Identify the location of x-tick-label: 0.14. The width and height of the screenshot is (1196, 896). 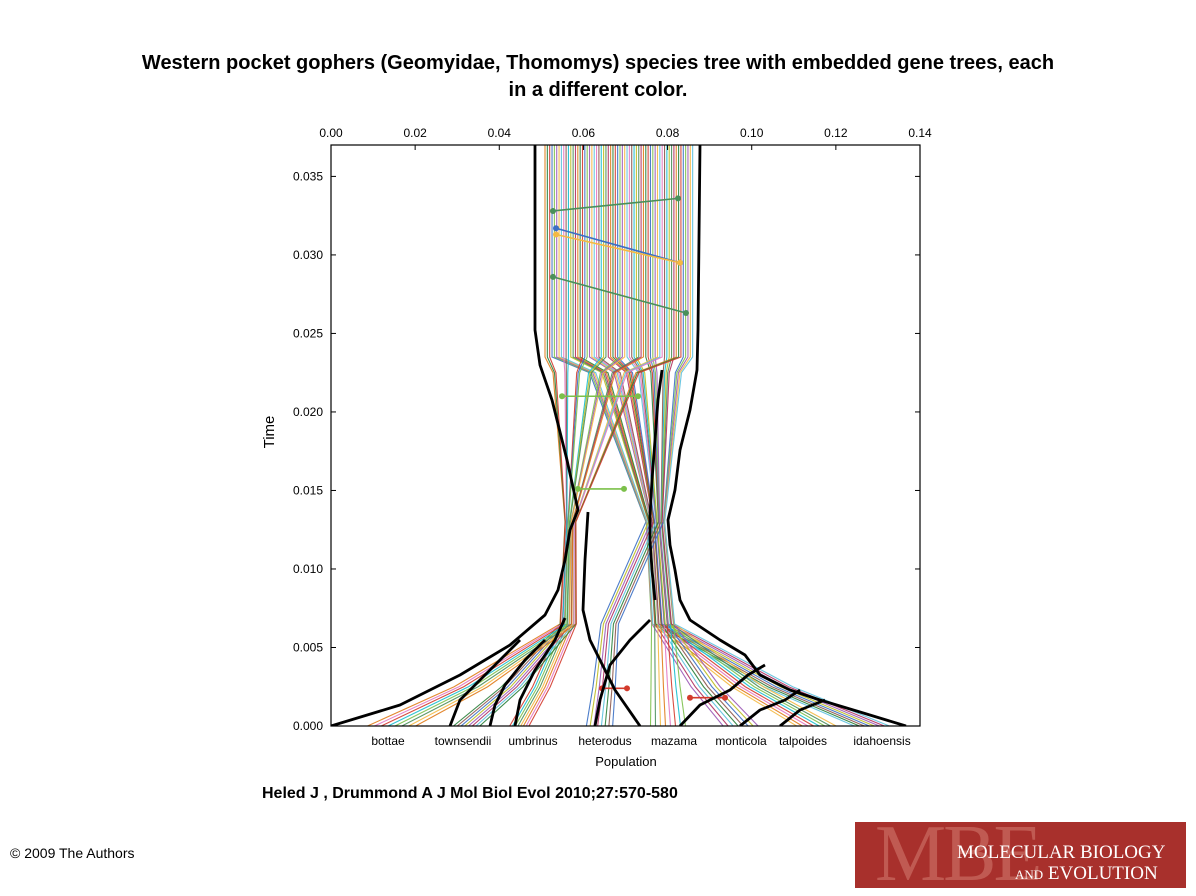
(920, 133).